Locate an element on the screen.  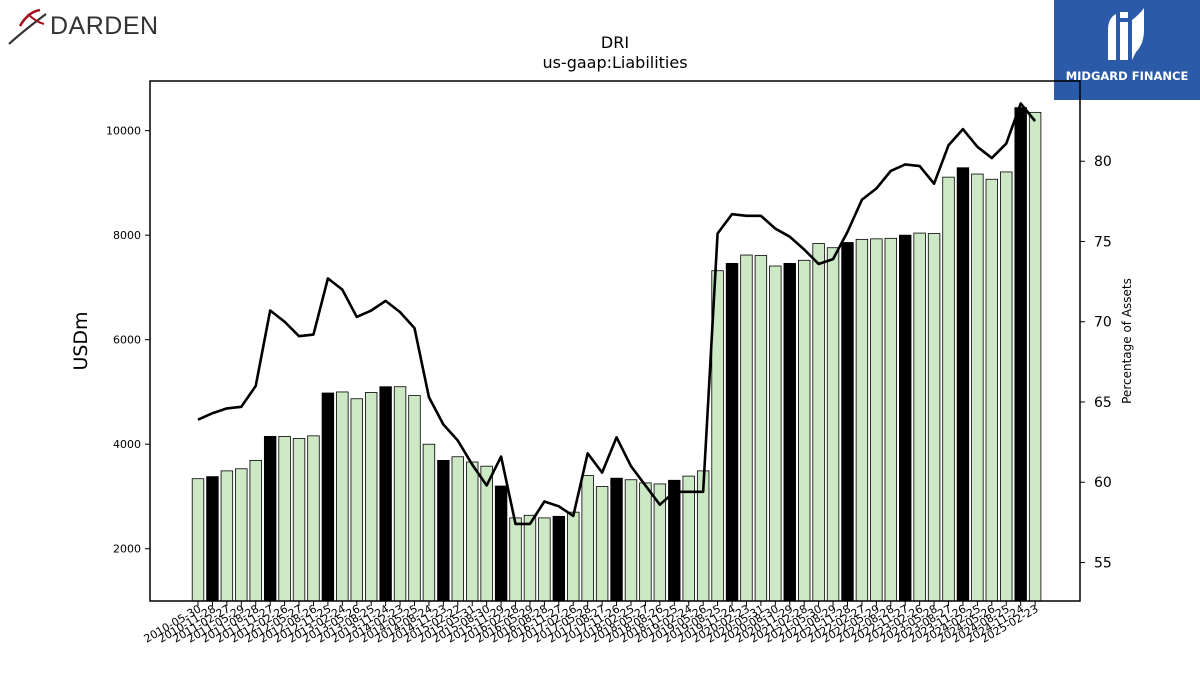
y-axis-right: 55 60 65 70 75 80 is located at coordinates (1096, 362).